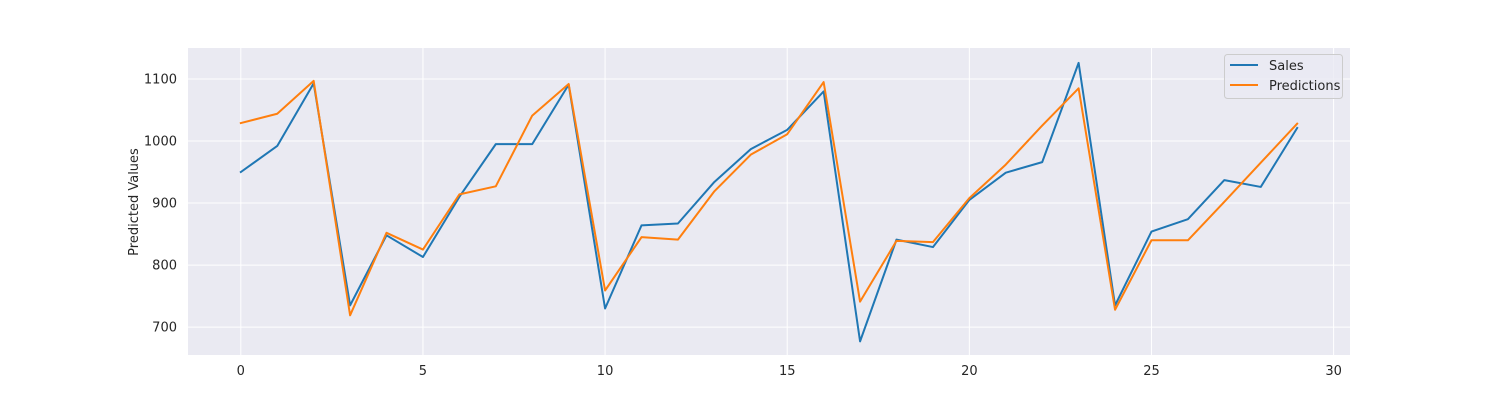  I want to click on x-tick-label: 15, so click(787, 371).